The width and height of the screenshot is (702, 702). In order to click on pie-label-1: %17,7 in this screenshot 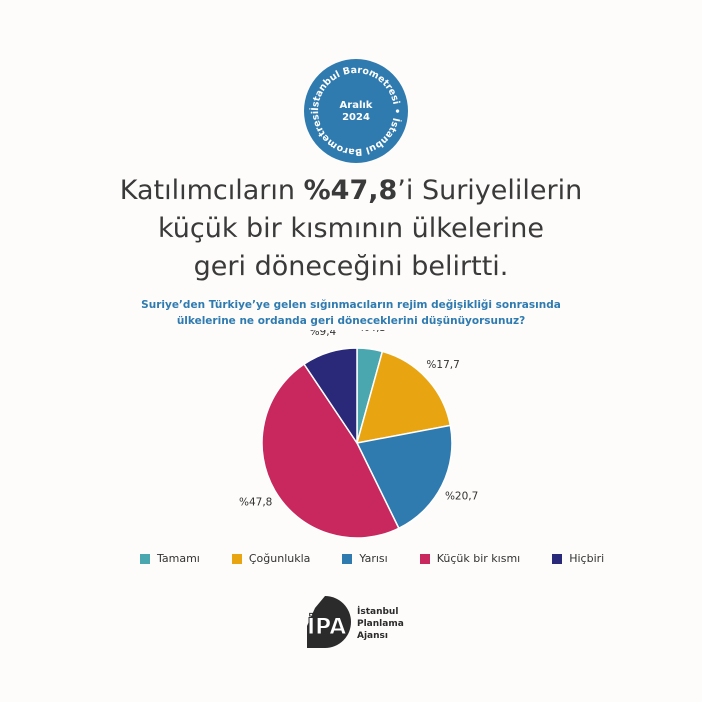, I will do `click(442, 365)`.